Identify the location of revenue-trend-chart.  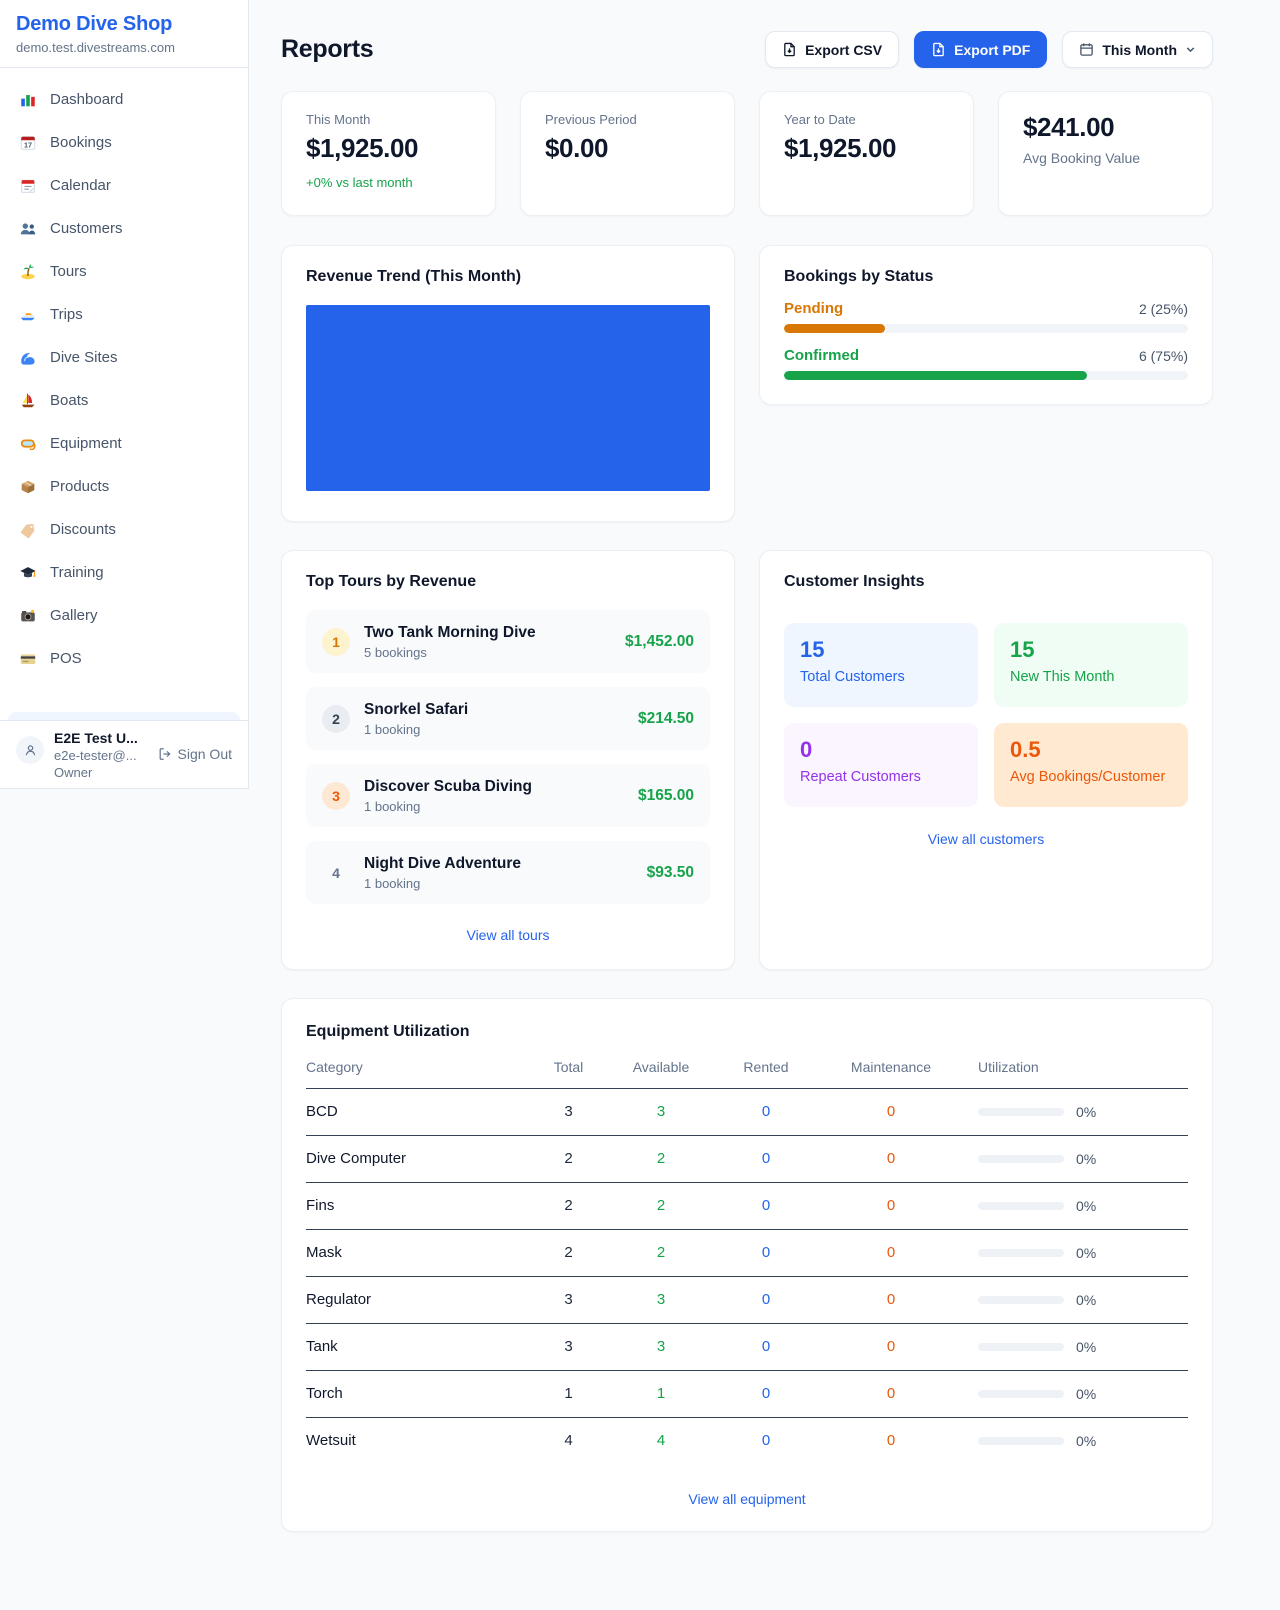
(508, 398).